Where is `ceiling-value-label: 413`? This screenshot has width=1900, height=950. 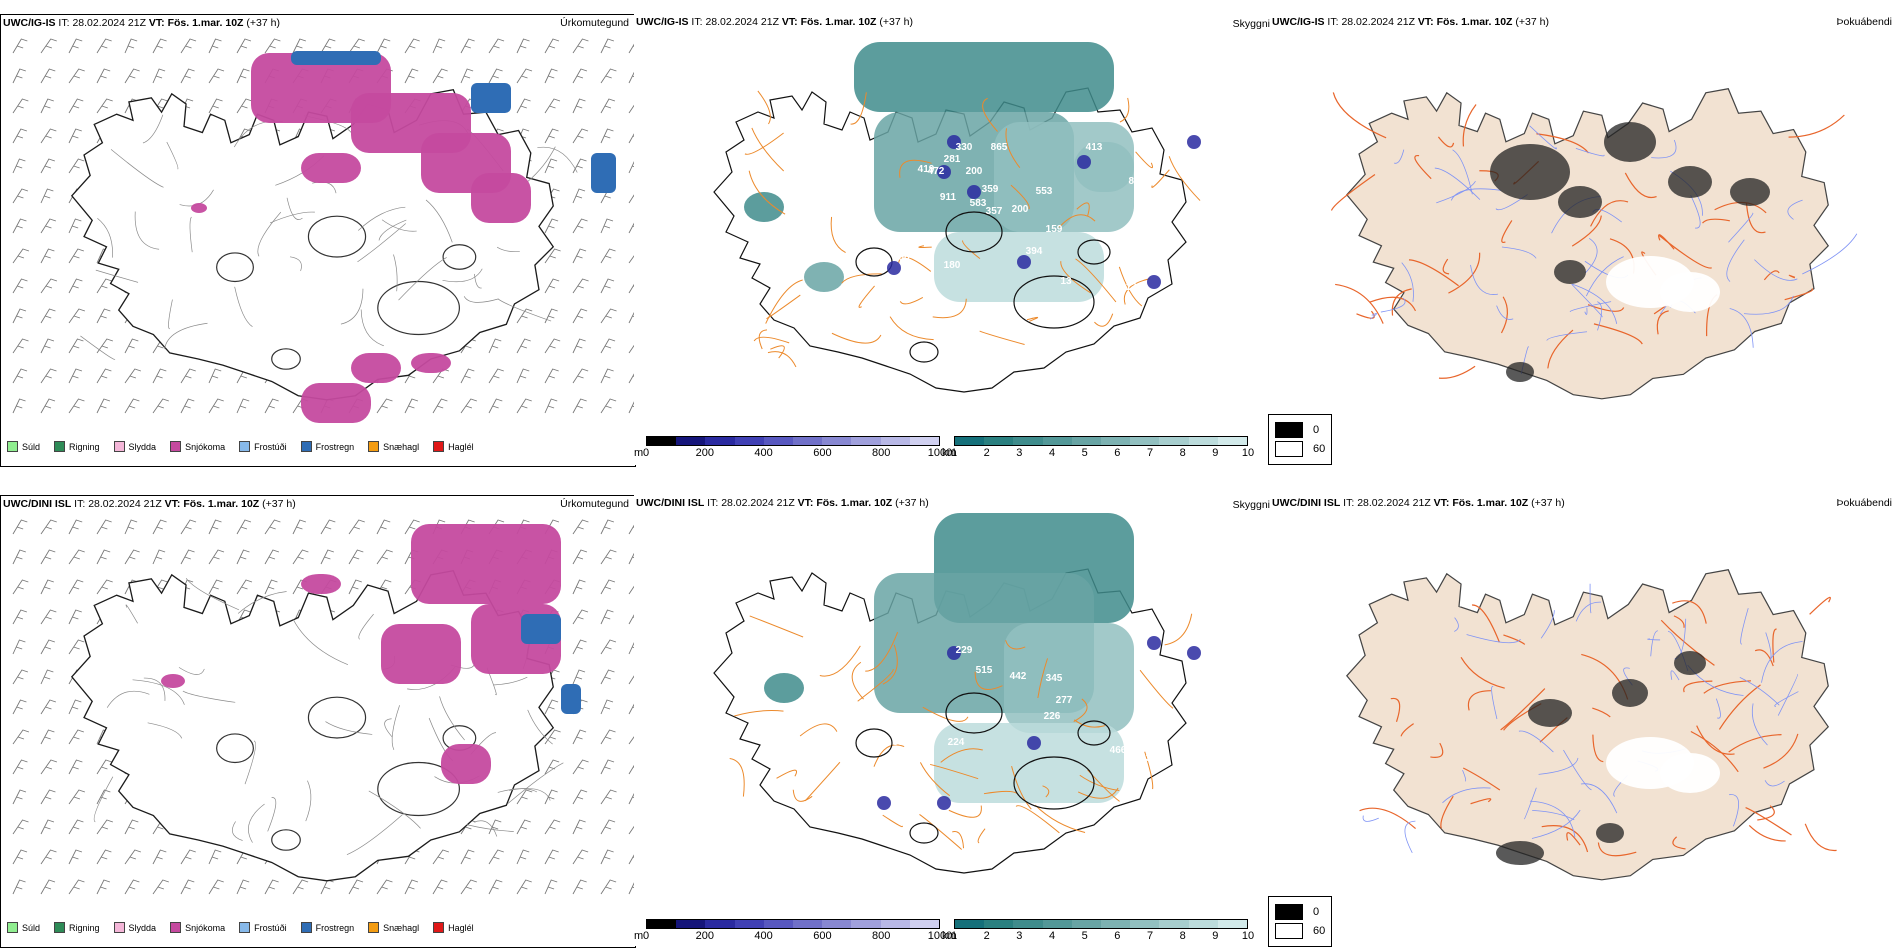 ceiling-value-label: 413 is located at coordinates (1094, 147).